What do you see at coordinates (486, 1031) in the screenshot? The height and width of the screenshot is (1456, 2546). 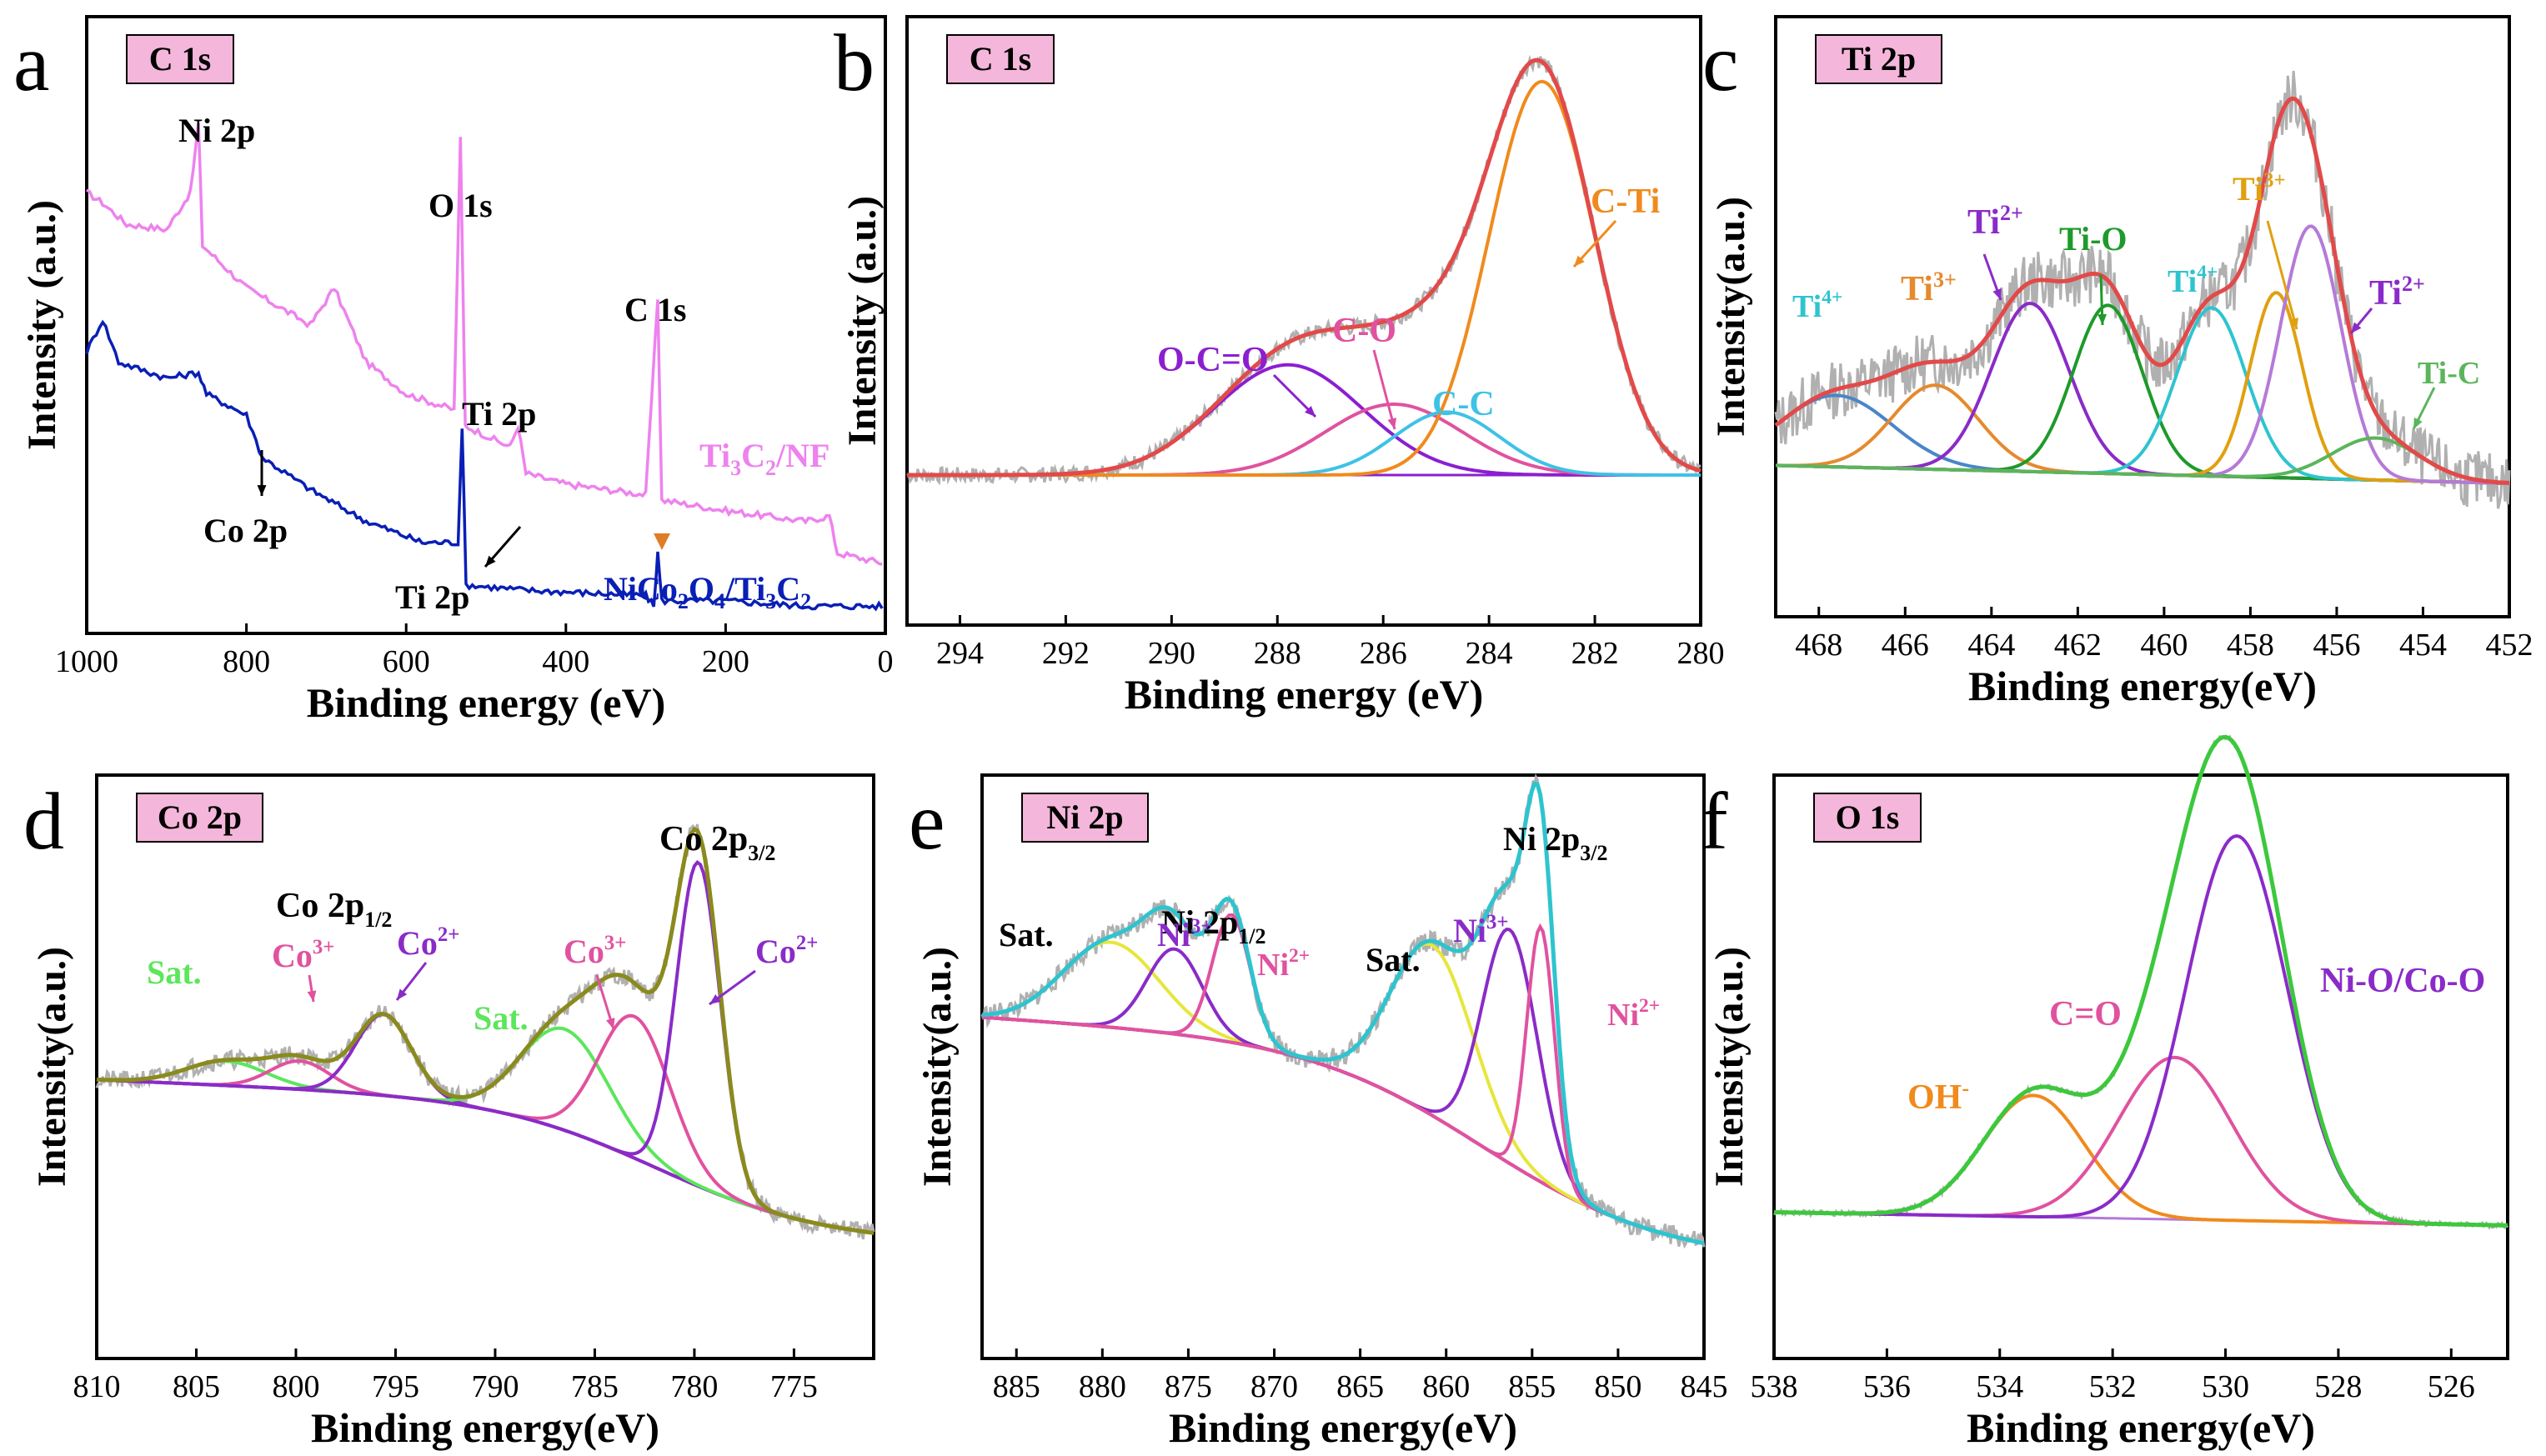 I see `fit-envelope-d` at bounding box center [486, 1031].